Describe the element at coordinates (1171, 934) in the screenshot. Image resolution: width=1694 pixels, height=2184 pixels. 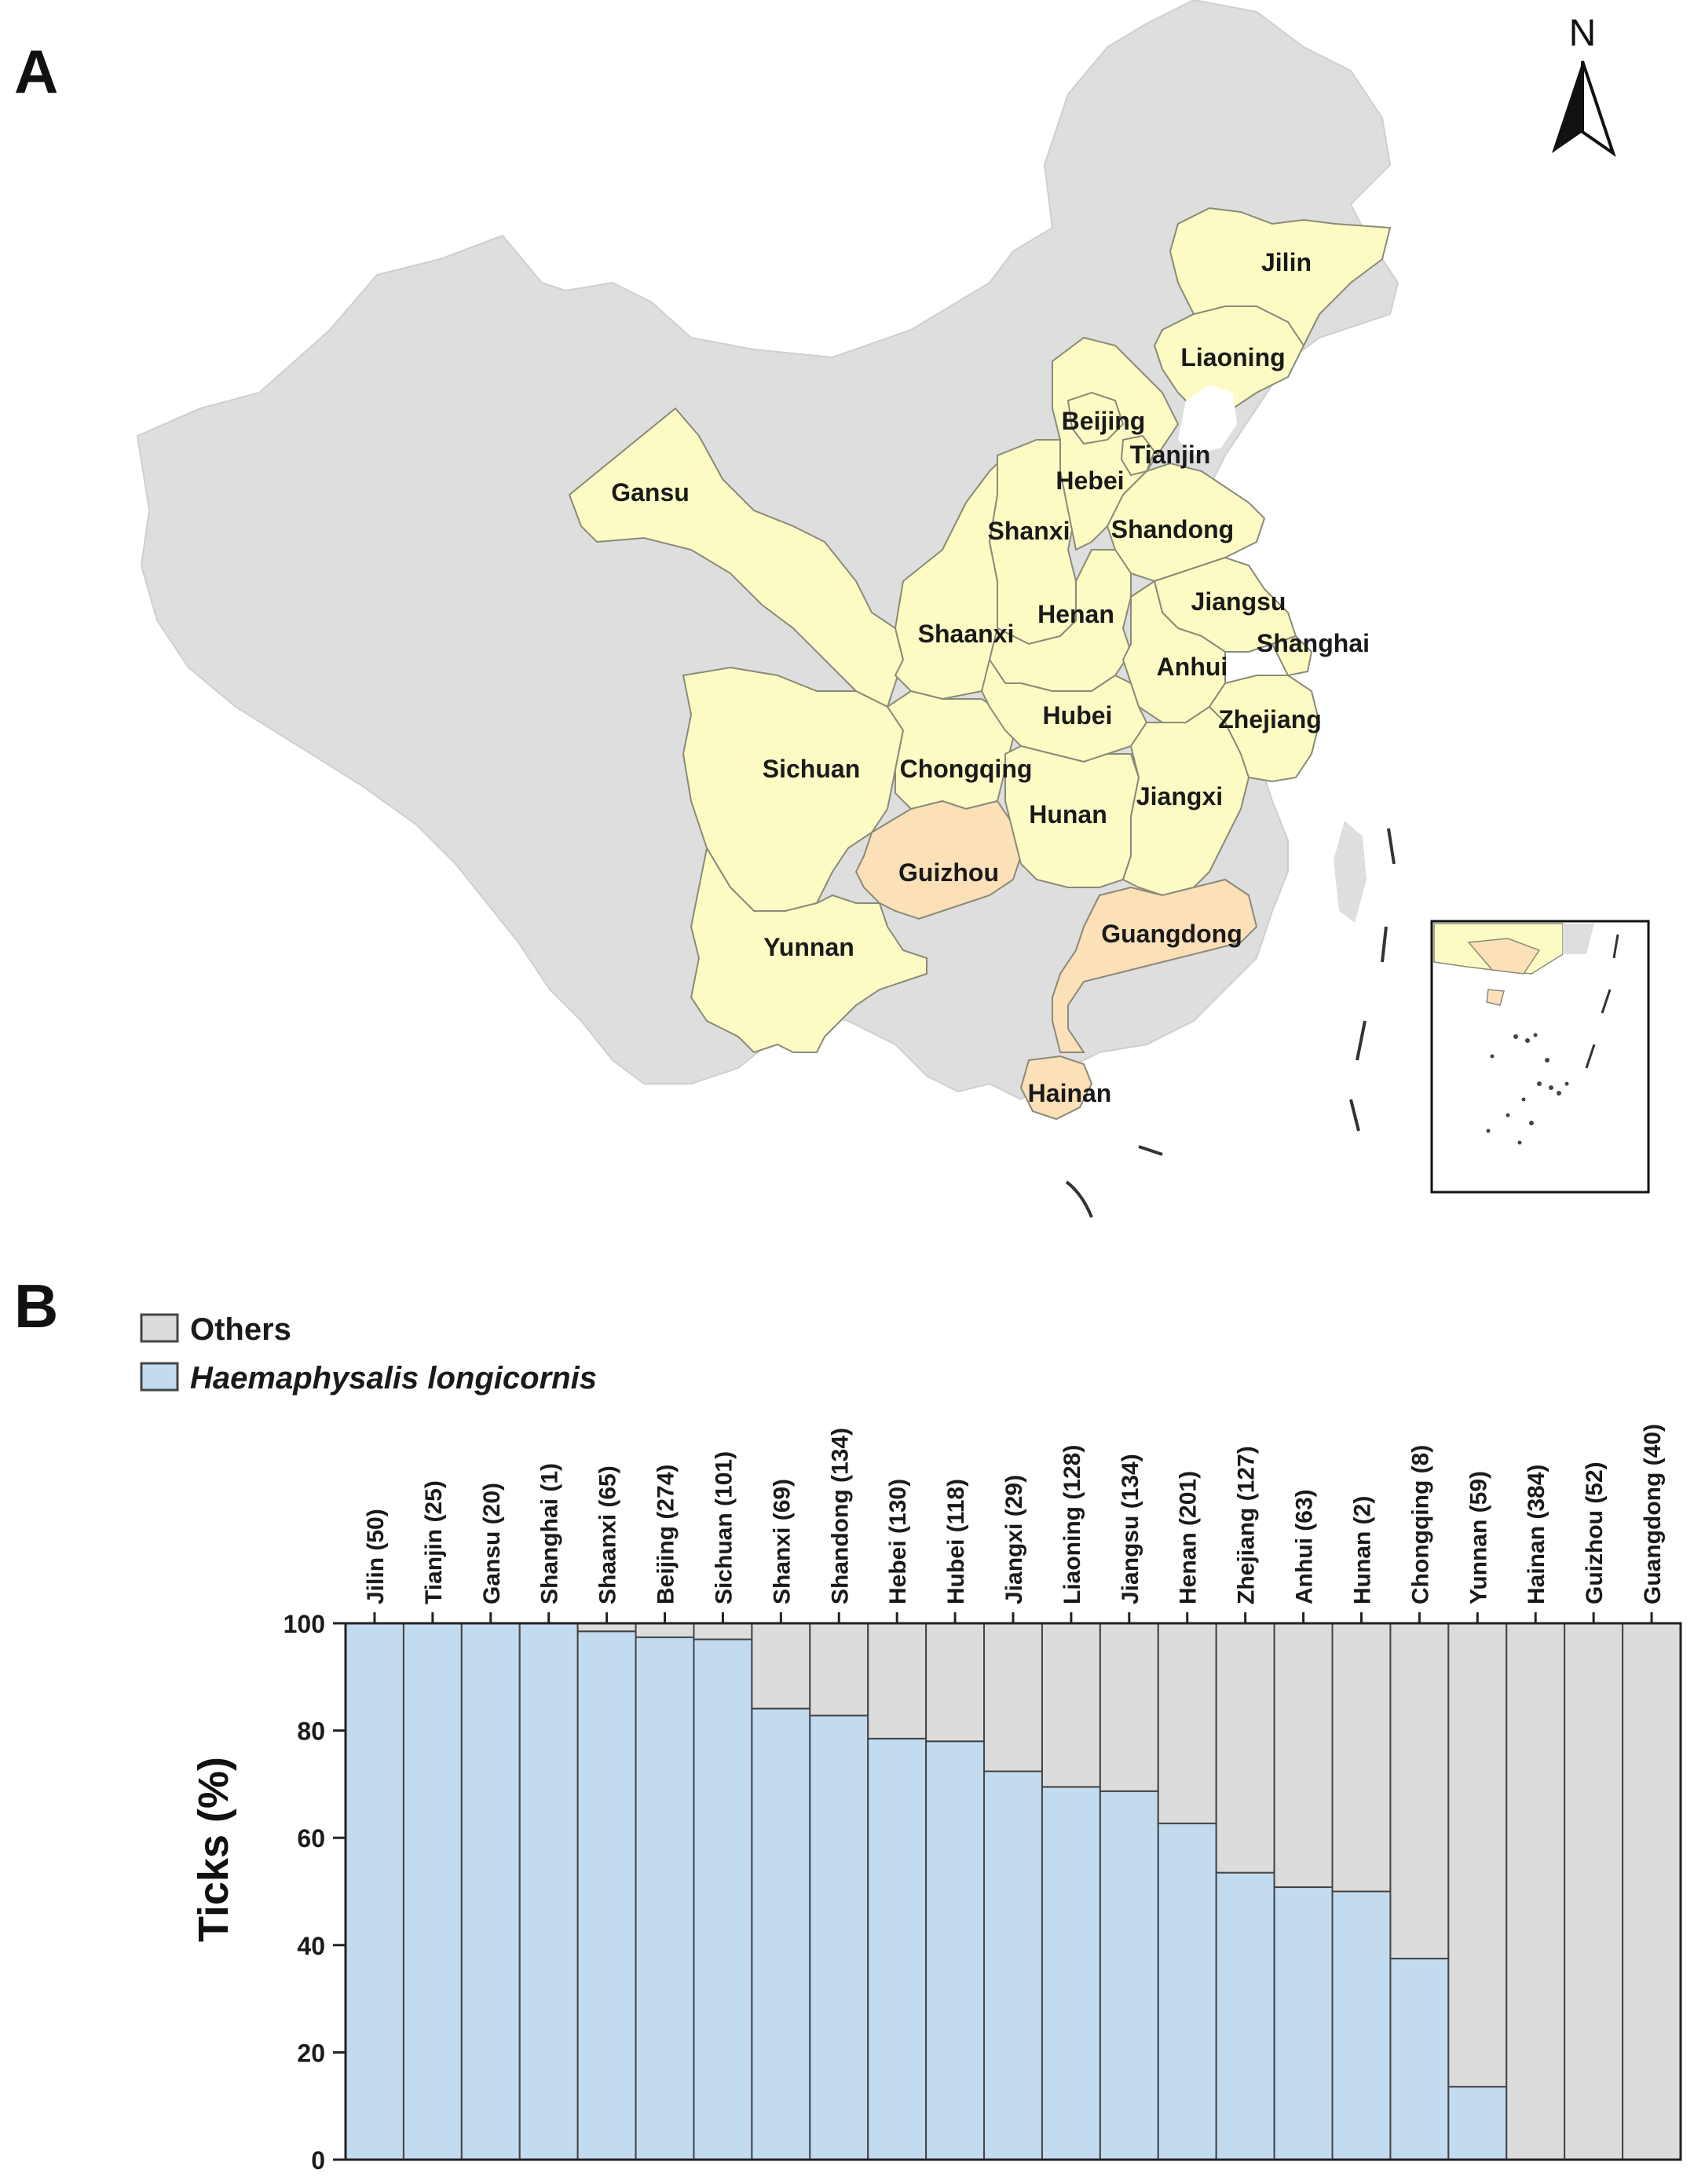
I see `label-guangdong: Guangdong` at that location.